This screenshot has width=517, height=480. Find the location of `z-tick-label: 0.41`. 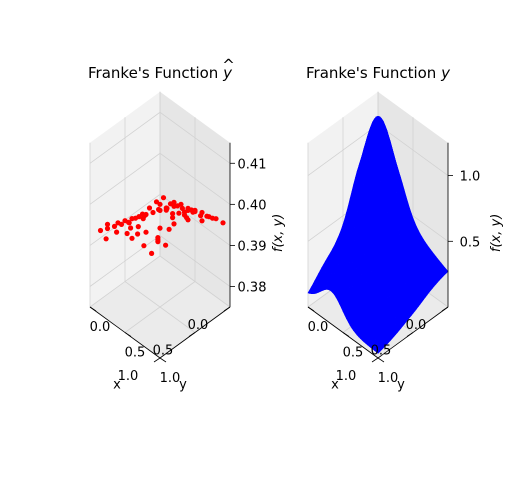

z-tick-label: 0.41 is located at coordinates (252, 164).